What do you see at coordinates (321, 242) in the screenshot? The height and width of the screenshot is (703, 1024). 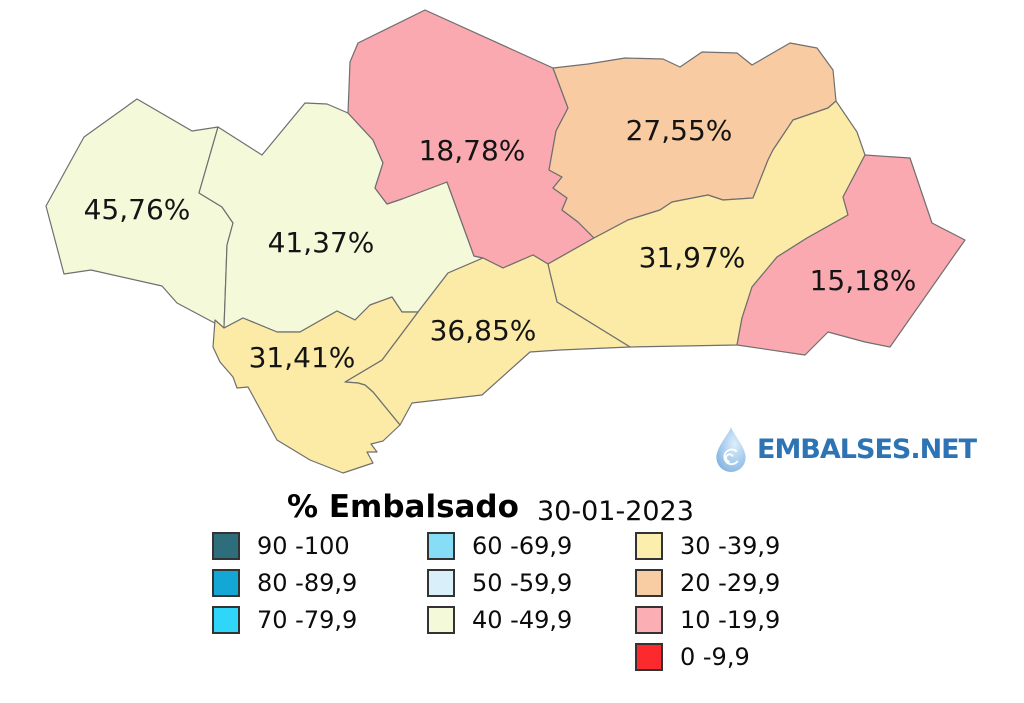 I see `region-value-label-sevilla: 41,37%` at bounding box center [321, 242].